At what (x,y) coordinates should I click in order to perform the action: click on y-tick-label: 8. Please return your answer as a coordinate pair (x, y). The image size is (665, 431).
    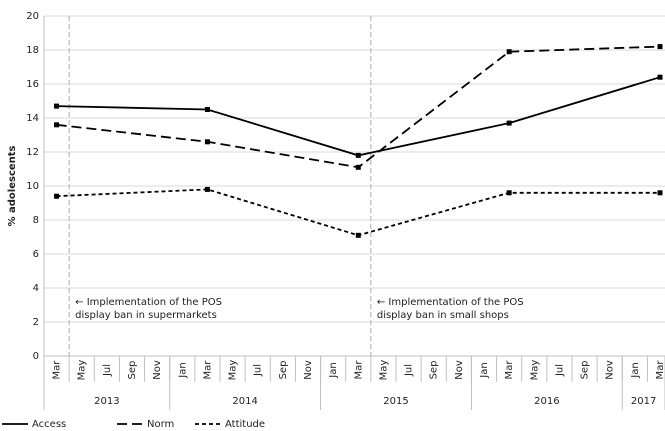
    Looking at the image, I should click on (36, 220).